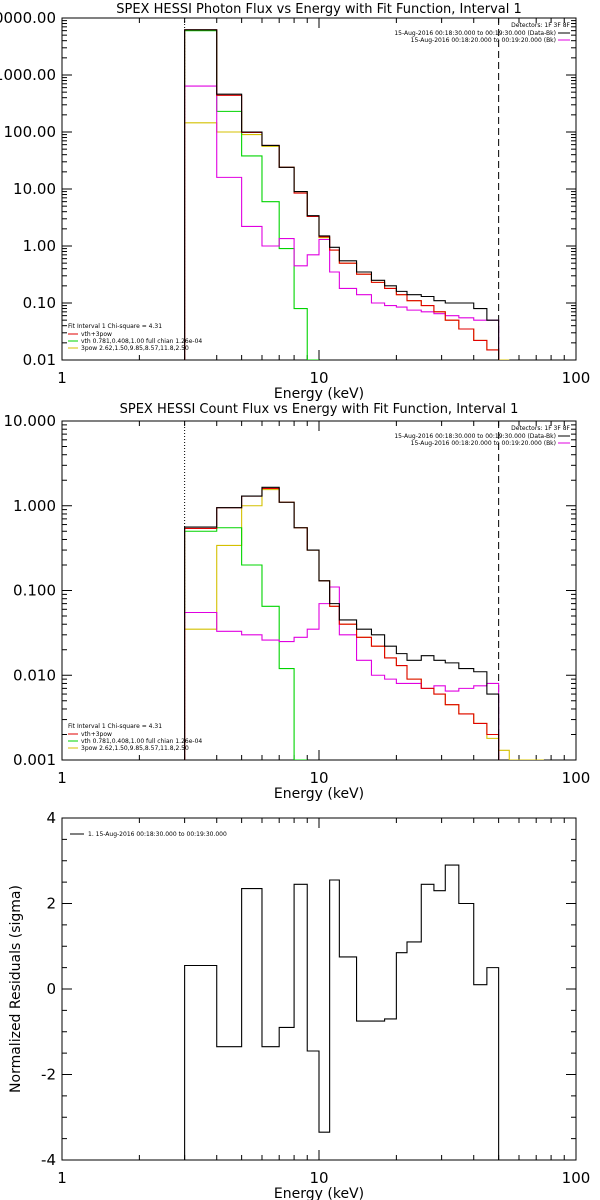  Describe the element at coordinates (48, 1075) in the screenshot. I see `y-tick-label: -2` at that location.